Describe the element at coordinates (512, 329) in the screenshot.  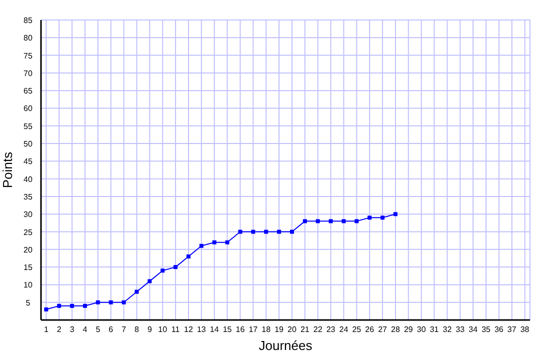
I see `x-tick-label: 37` at that location.